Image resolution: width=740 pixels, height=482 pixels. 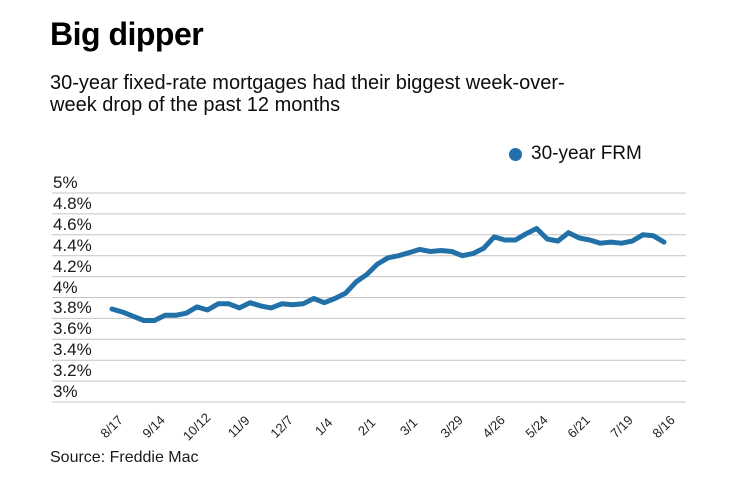 I want to click on y-axis-label: 5%, so click(x=65, y=182).